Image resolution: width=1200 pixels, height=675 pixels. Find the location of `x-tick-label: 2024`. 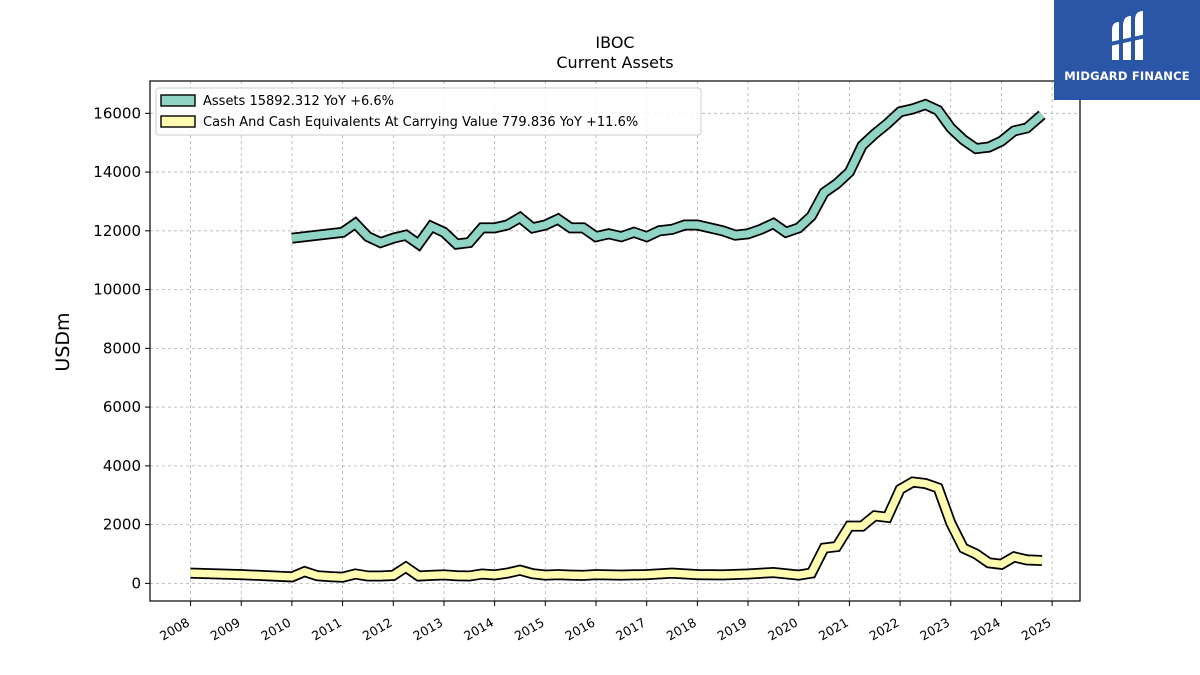

x-tick-label: 2024 is located at coordinates (985, 629).